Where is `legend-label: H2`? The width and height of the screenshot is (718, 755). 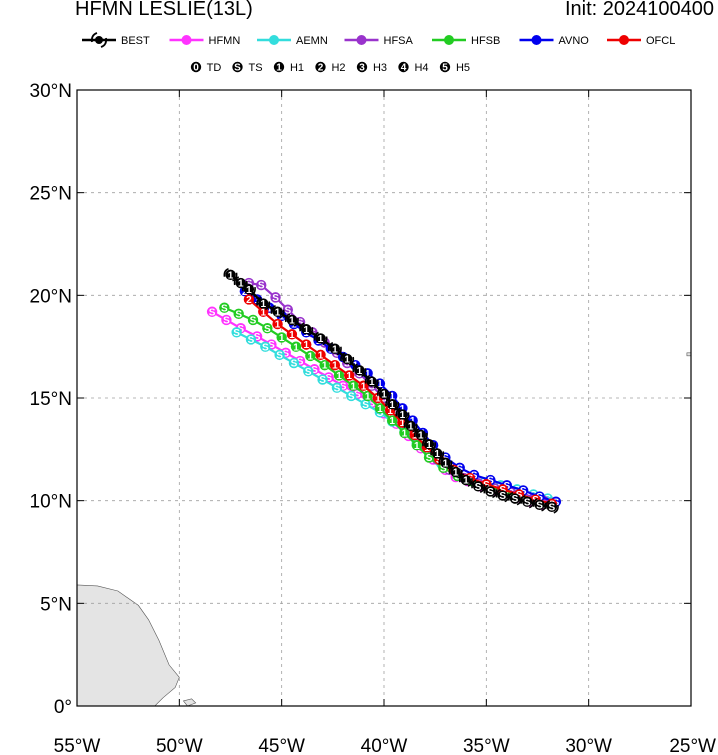
legend-label: H2 is located at coordinates (338, 68).